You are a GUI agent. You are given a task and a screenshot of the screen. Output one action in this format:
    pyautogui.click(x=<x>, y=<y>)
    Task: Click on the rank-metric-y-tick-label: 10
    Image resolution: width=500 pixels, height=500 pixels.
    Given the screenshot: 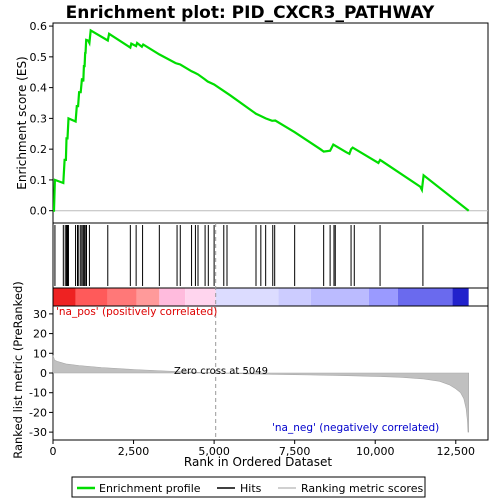 What is the action you would take?
    pyautogui.click(x=40, y=353)
    